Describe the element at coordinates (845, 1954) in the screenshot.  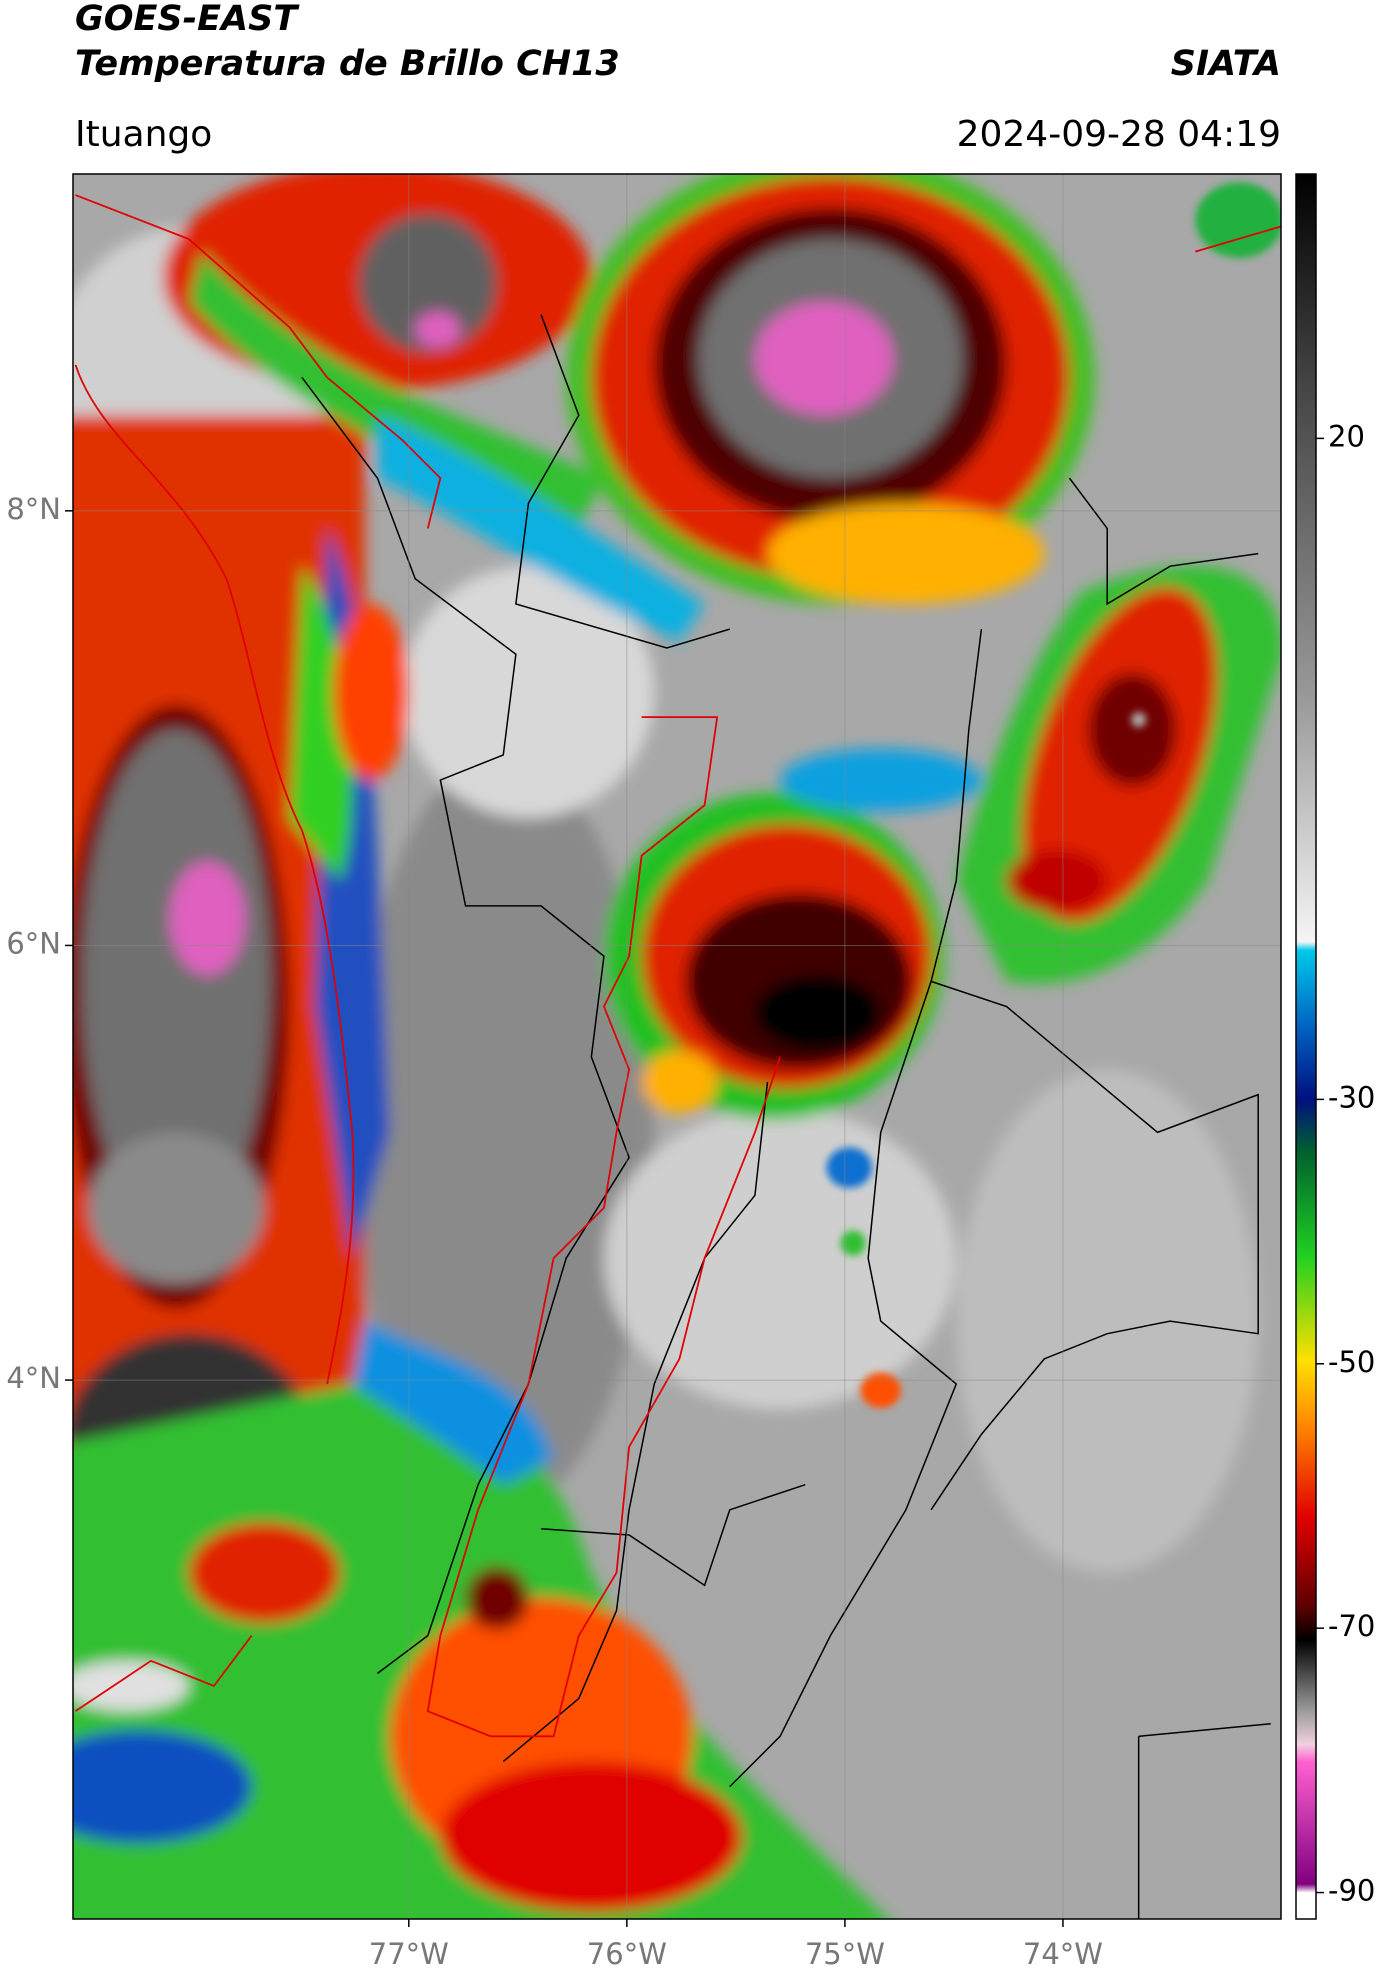
I see `x-tick-label: 75°W` at that location.